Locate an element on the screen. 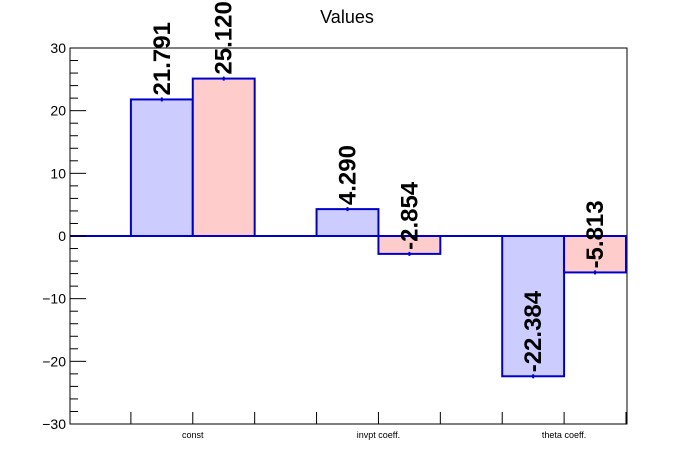  y-tick-label: 20 is located at coordinates (58, 111).